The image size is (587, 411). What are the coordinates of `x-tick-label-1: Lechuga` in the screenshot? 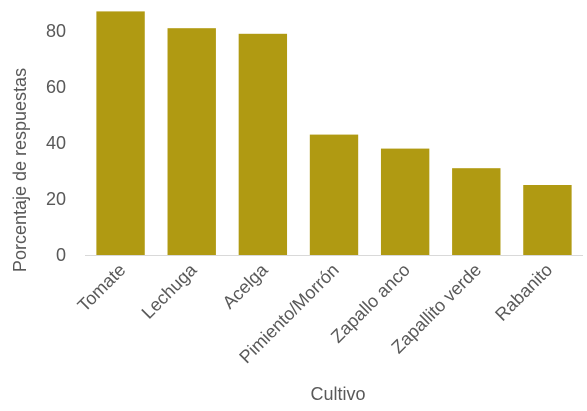 It's located at (170, 291).